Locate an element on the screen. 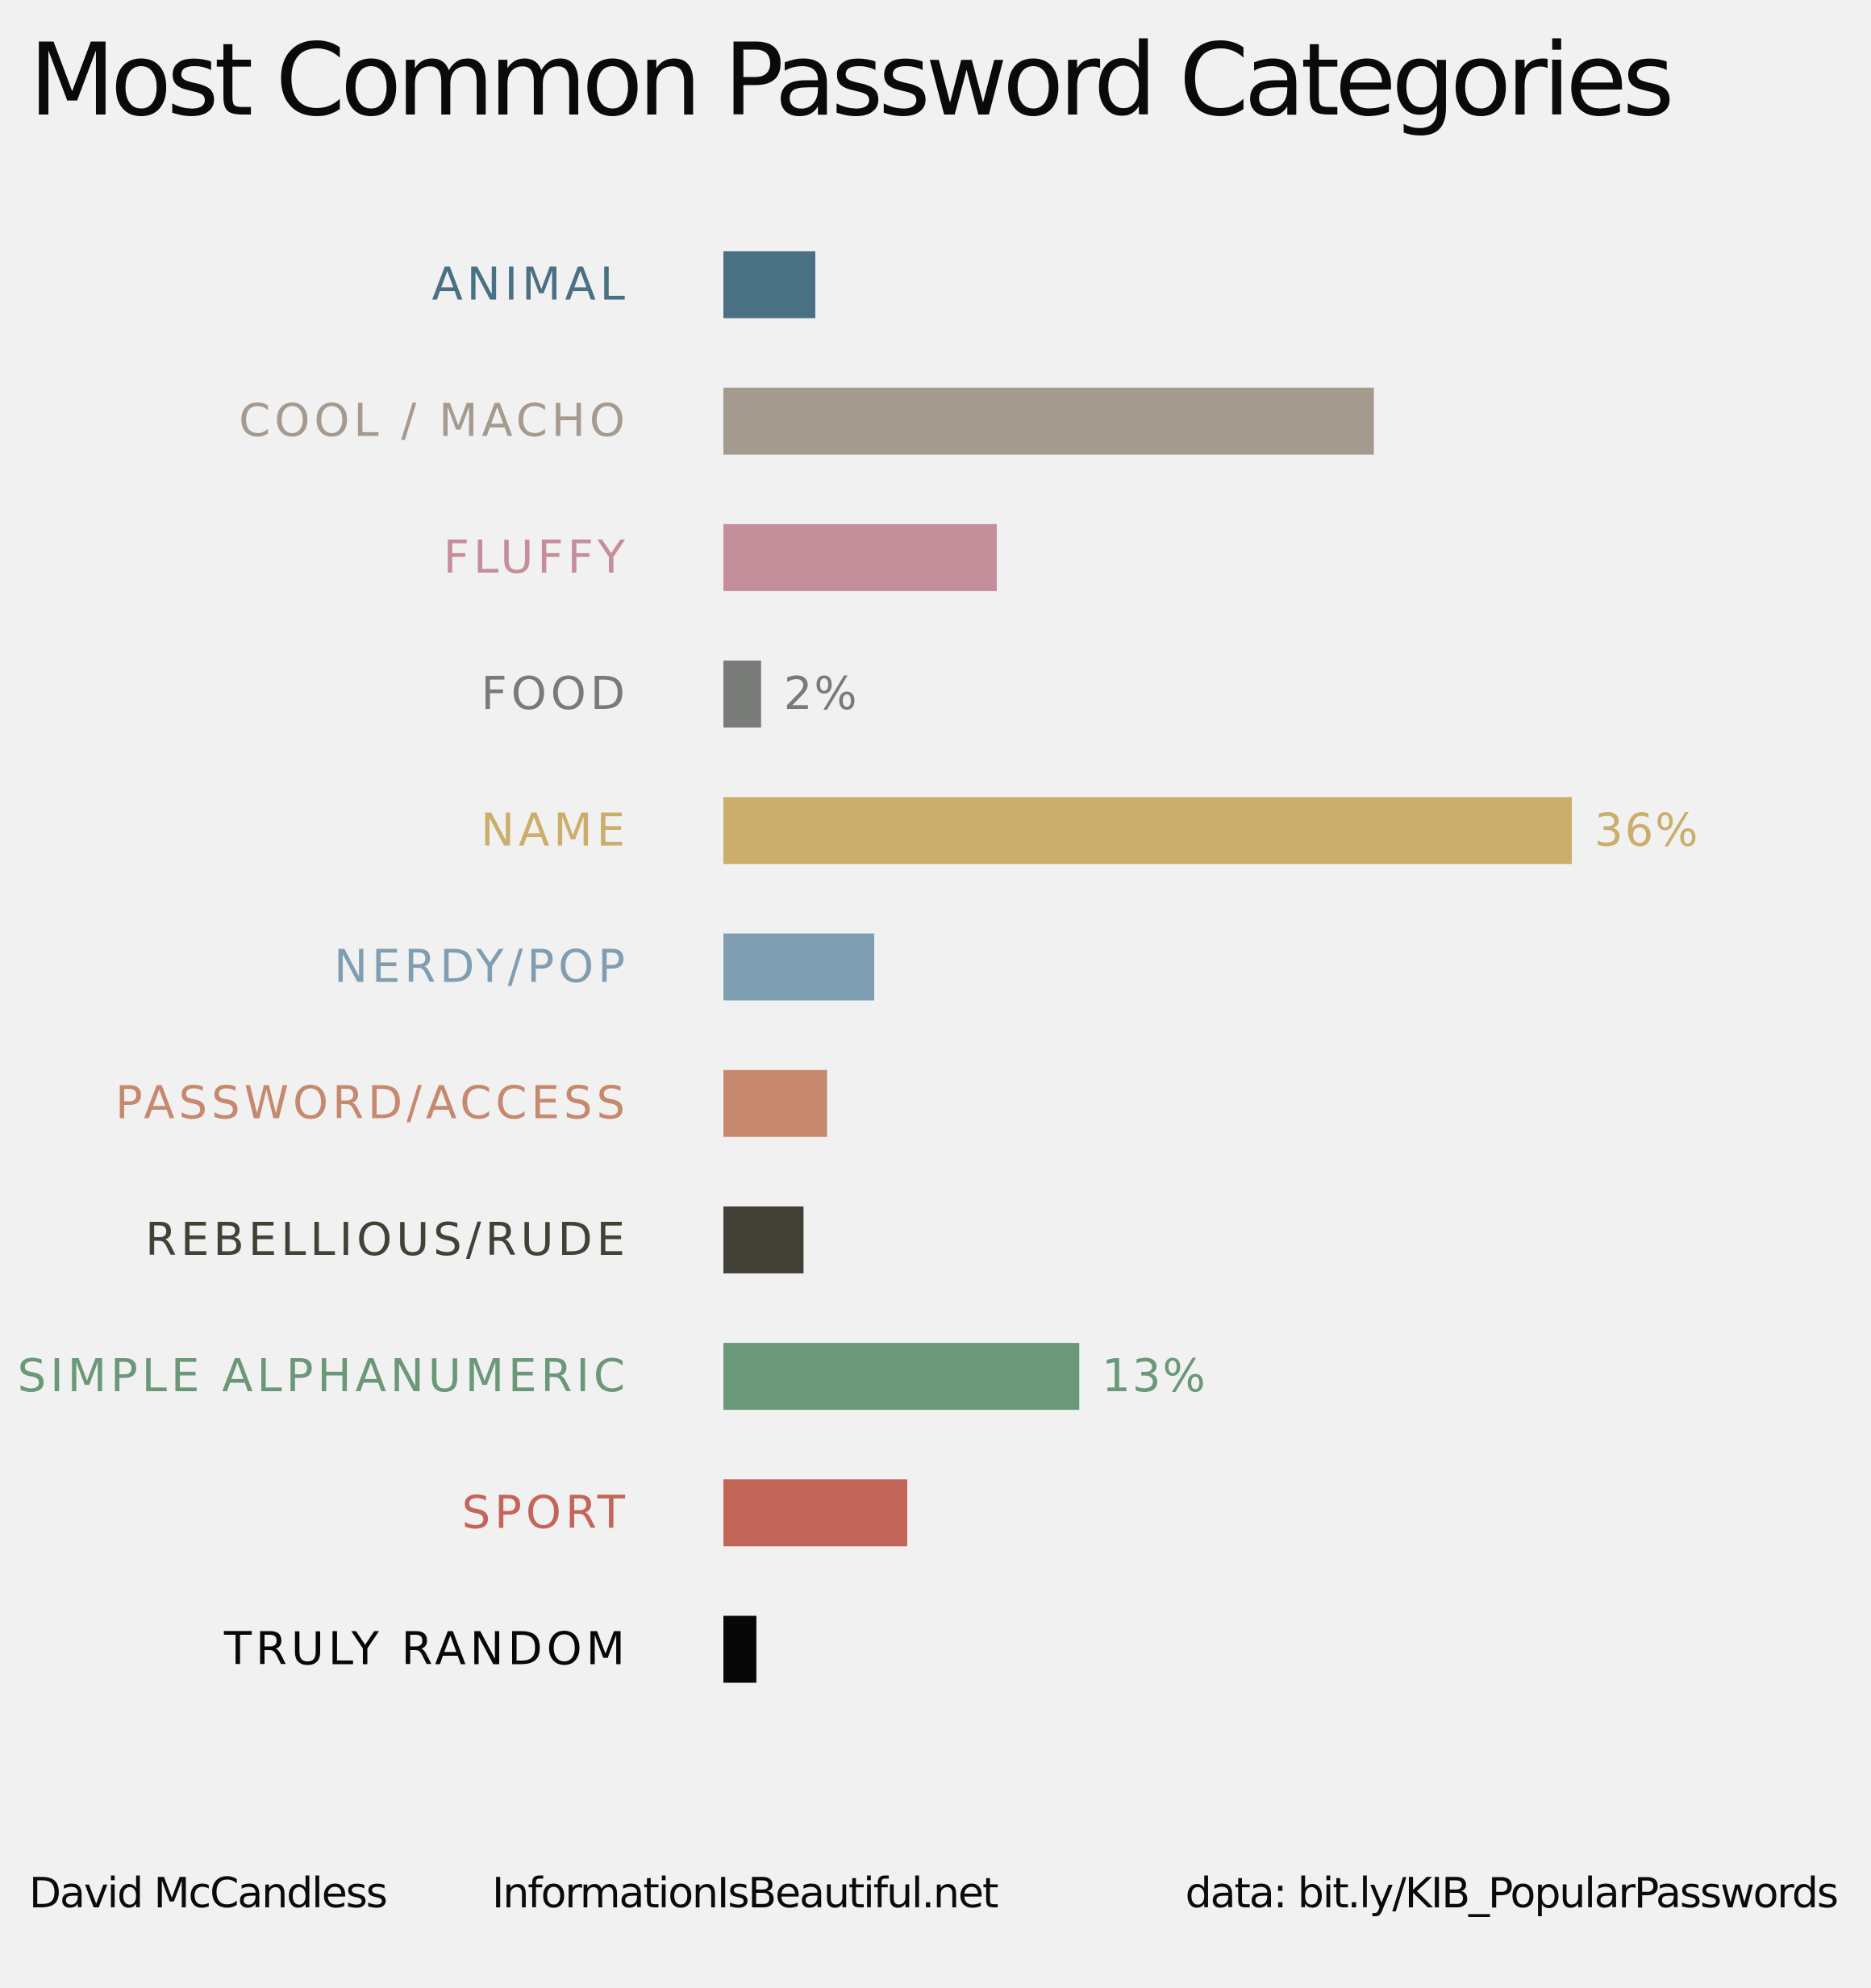 This screenshot has height=1988, width=1871. value-label-simple-alphanumeric: 13% is located at coordinates (1154, 1376).